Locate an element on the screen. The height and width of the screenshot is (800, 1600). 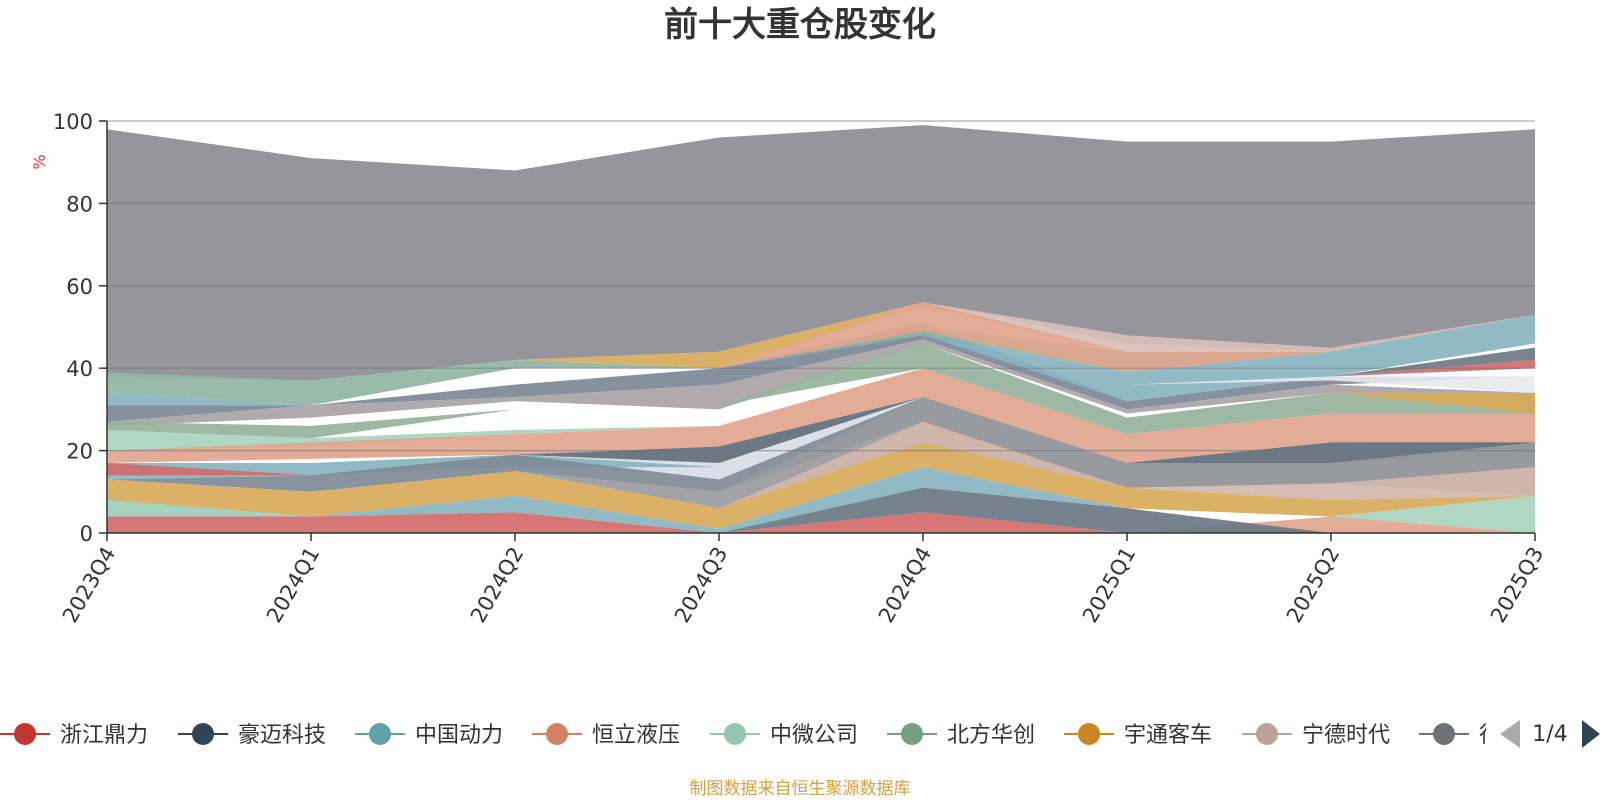
x-tick-label: 2024Q4 is located at coordinates (905, 585).